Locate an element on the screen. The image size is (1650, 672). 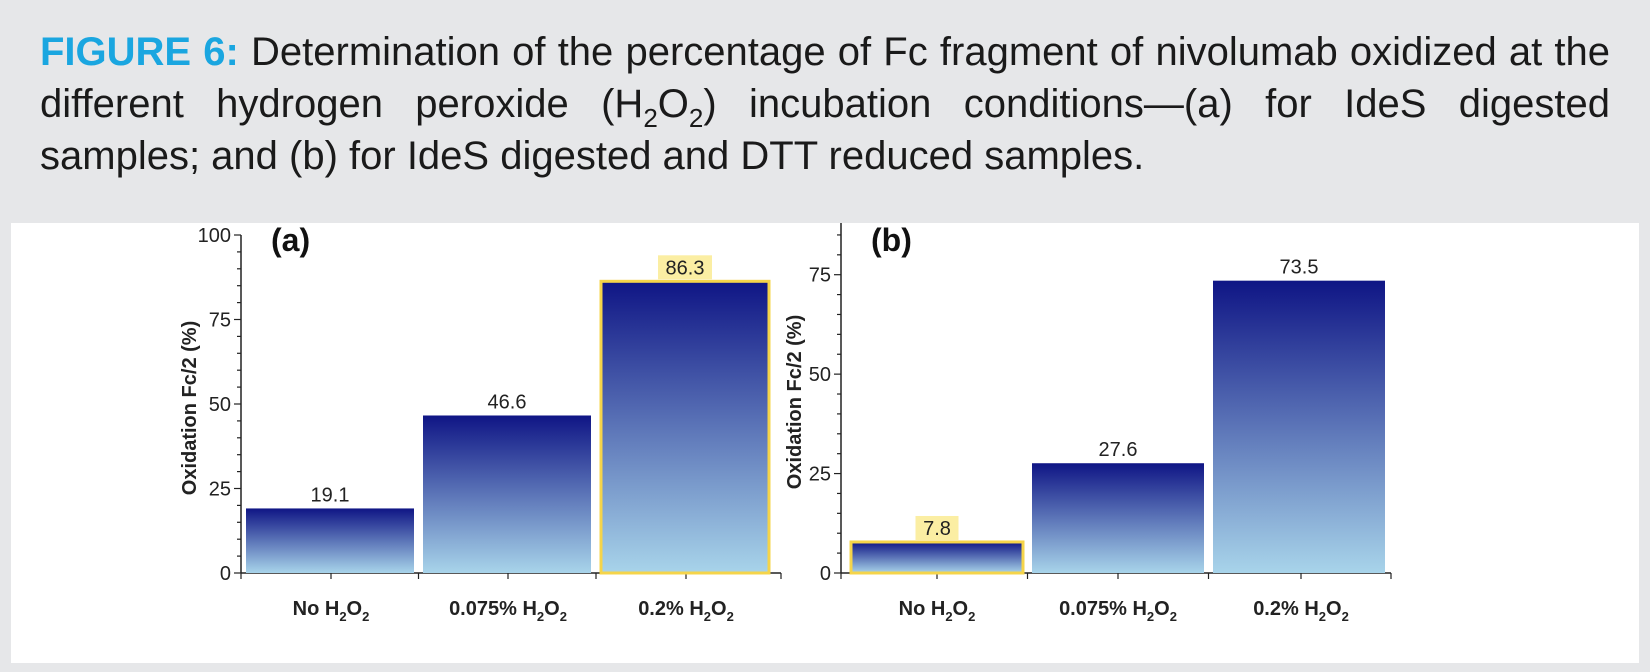
caption-text-2: O is located at coordinates (673, 104).